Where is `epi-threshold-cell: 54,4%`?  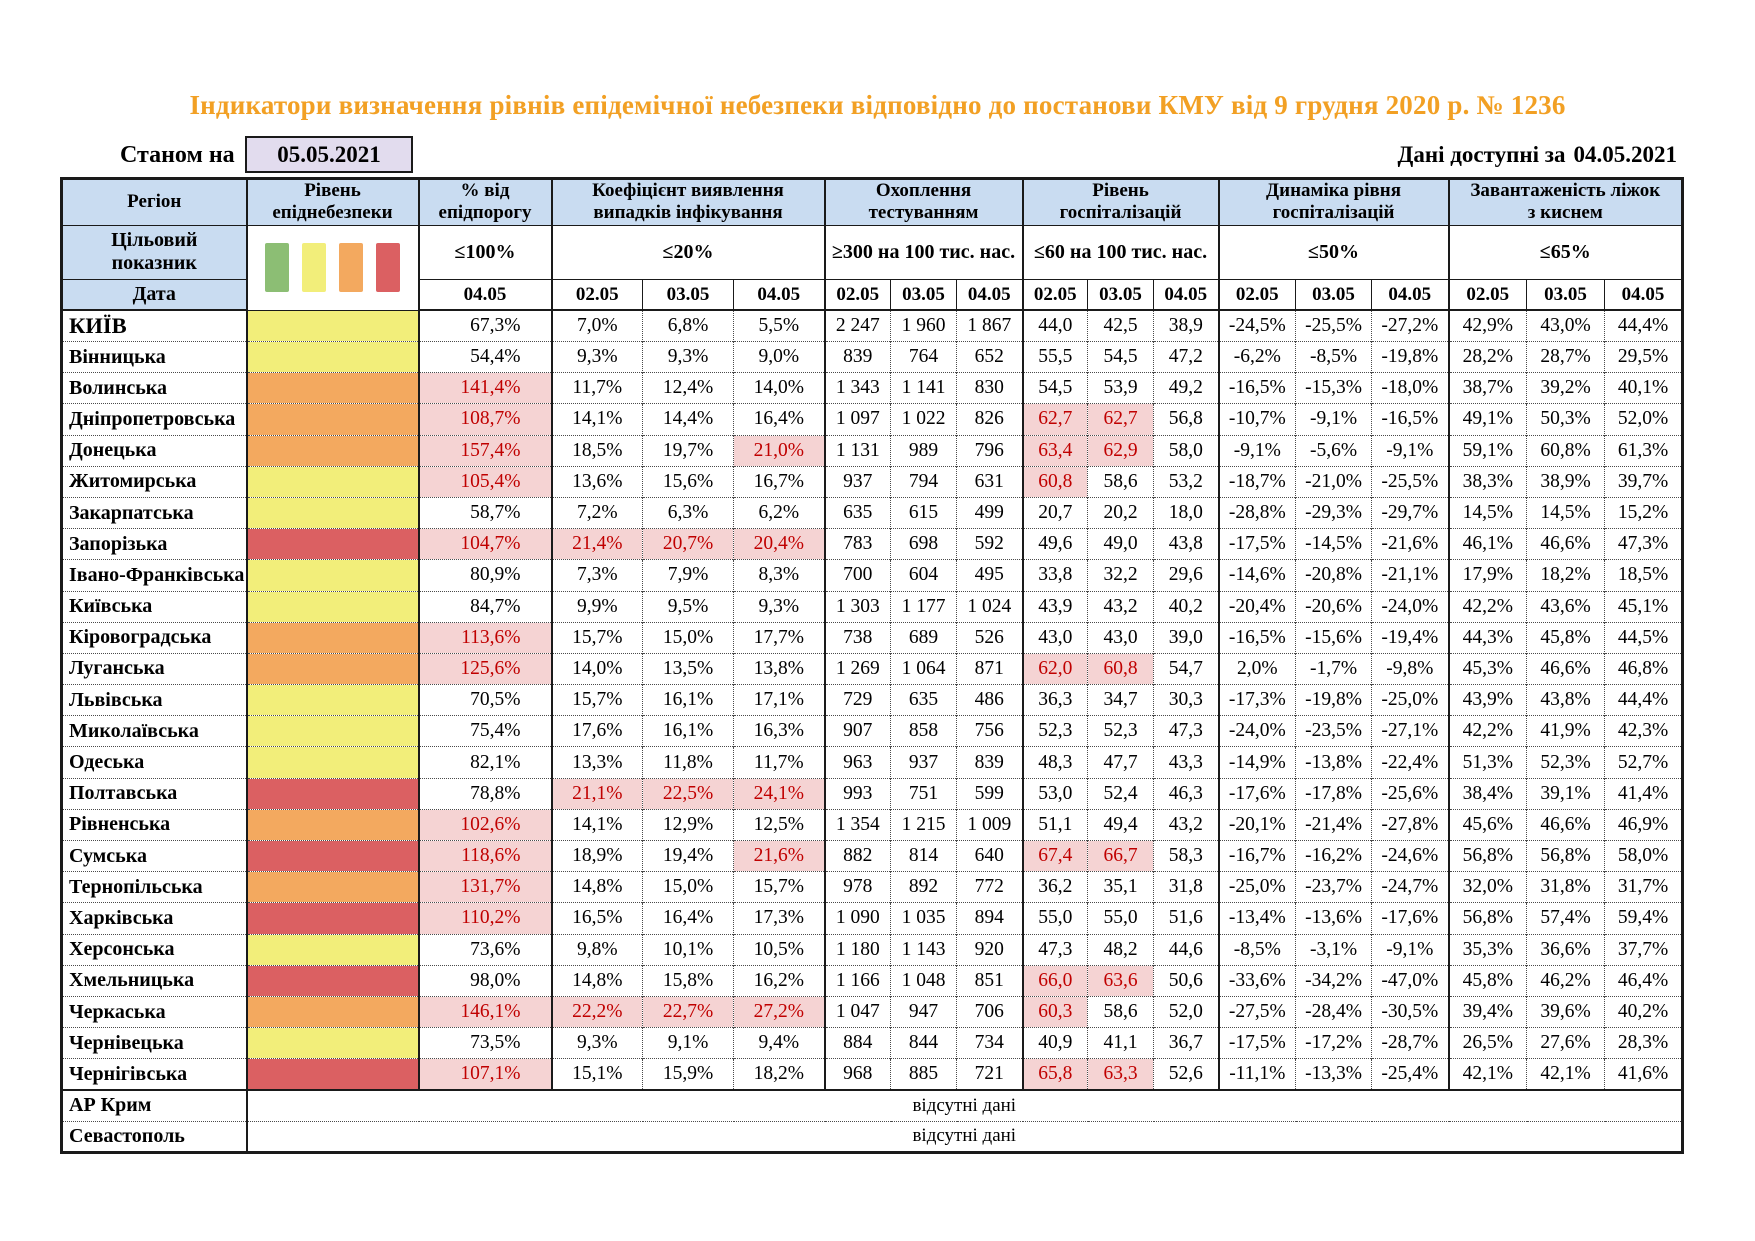 epi-threshold-cell: 54,4% is located at coordinates (484, 356).